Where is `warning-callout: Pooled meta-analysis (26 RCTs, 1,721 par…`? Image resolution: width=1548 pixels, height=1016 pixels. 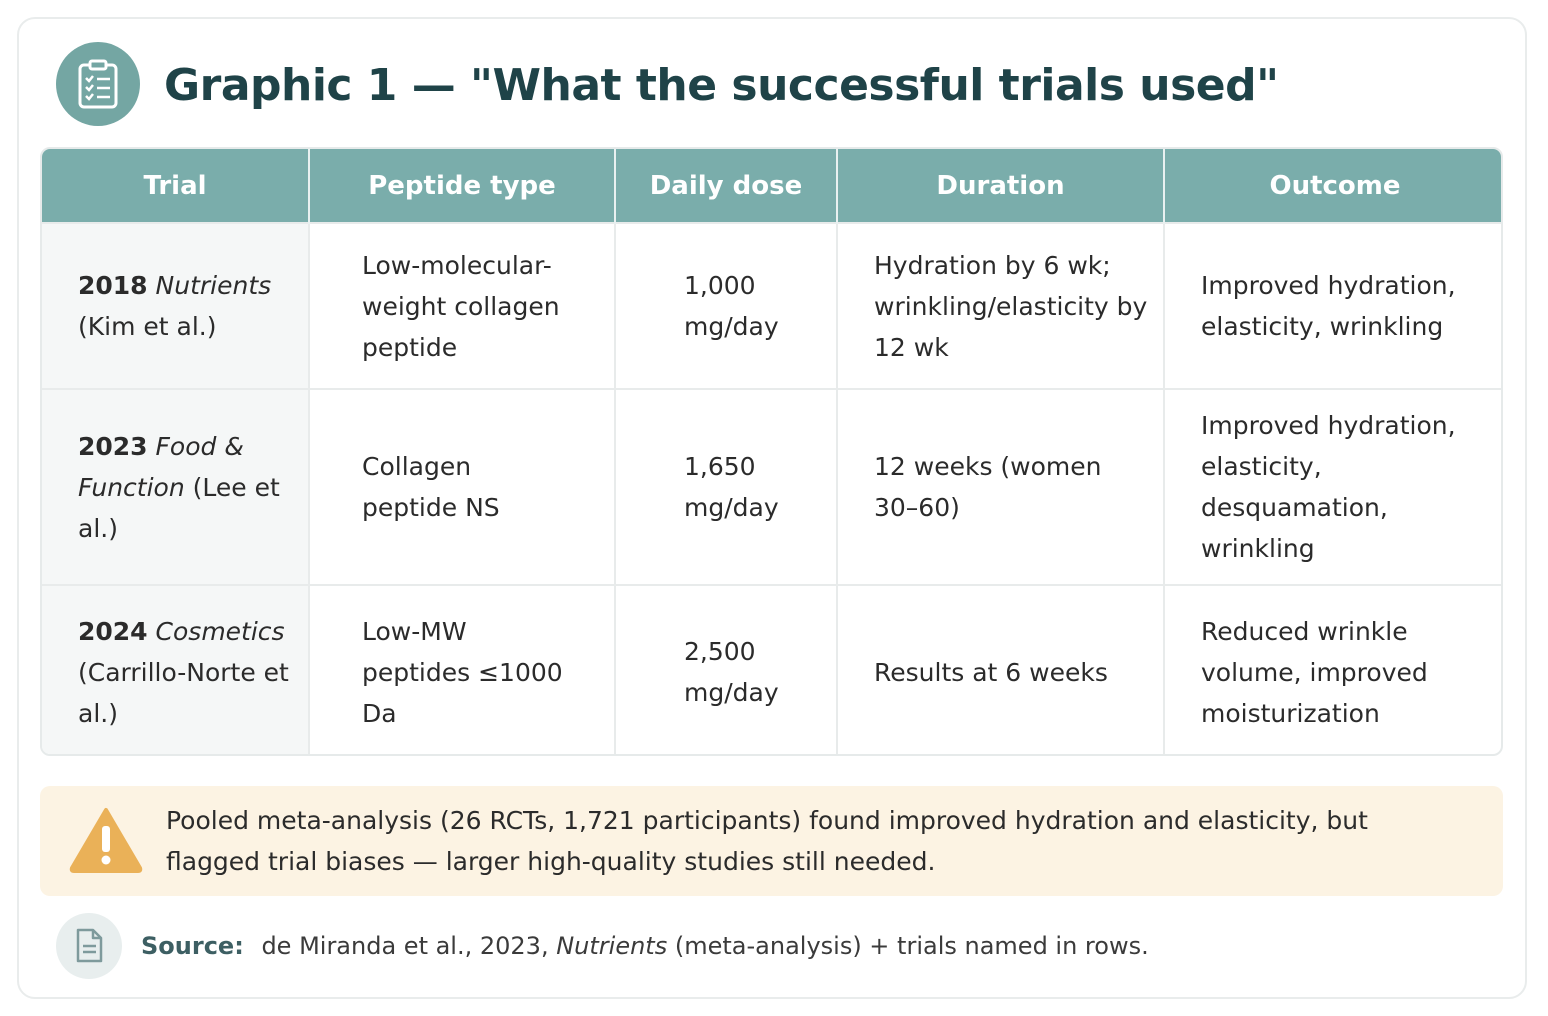 warning-callout: Pooled meta-analysis (26 RCTs, 1,721 par… is located at coordinates (771, 841).